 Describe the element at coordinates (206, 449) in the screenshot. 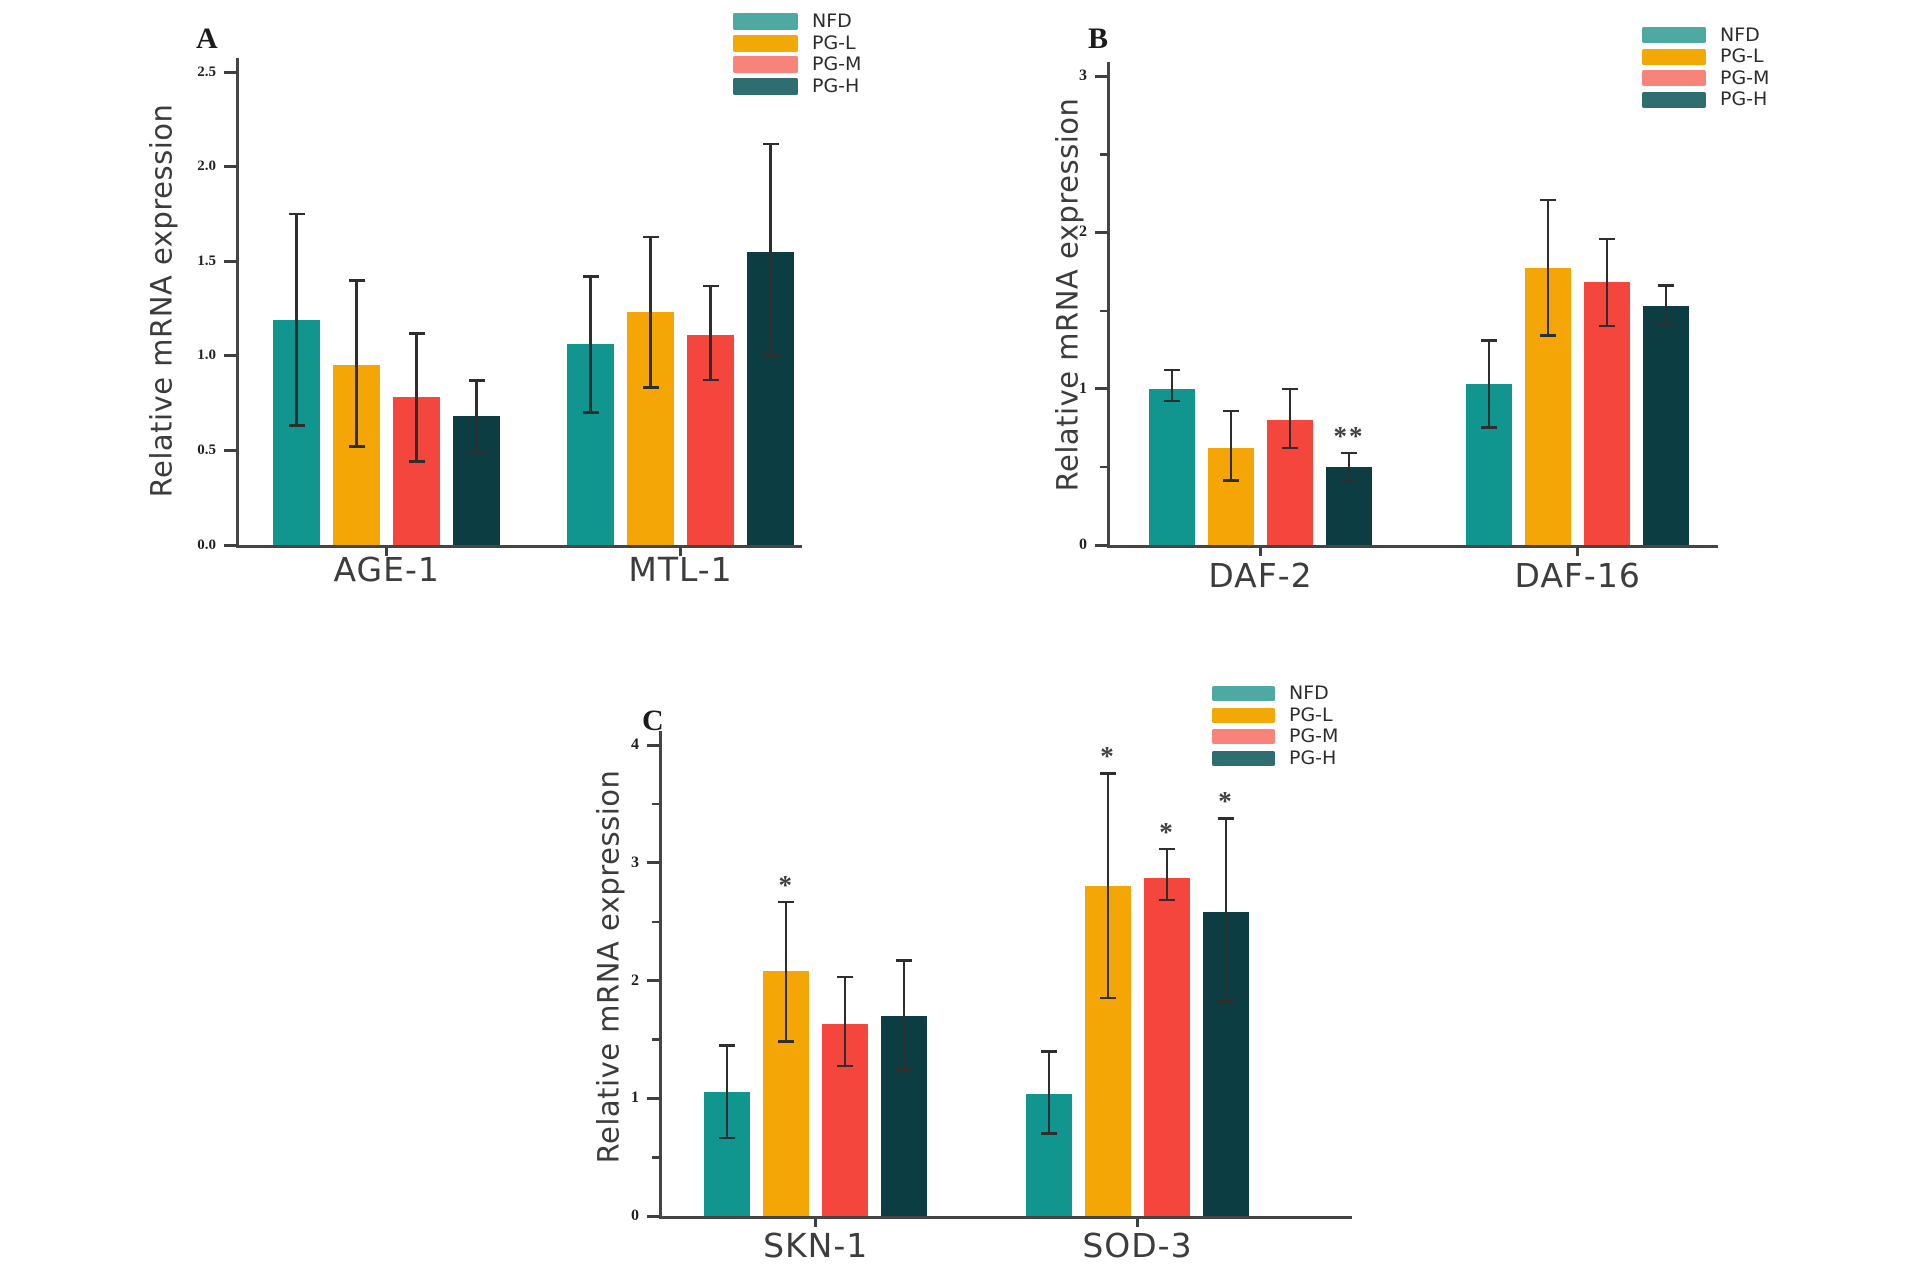

I see `y-tick-label: 0.5` at that location.